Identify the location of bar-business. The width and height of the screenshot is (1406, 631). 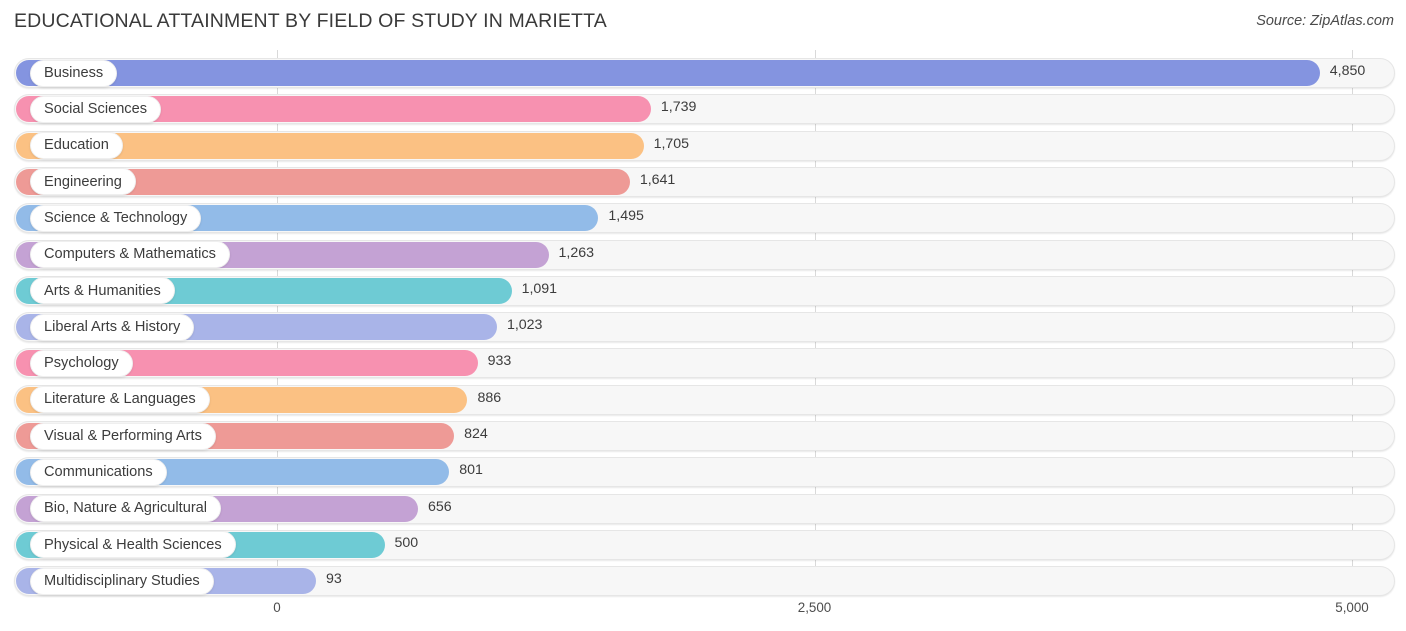
(668, 73).